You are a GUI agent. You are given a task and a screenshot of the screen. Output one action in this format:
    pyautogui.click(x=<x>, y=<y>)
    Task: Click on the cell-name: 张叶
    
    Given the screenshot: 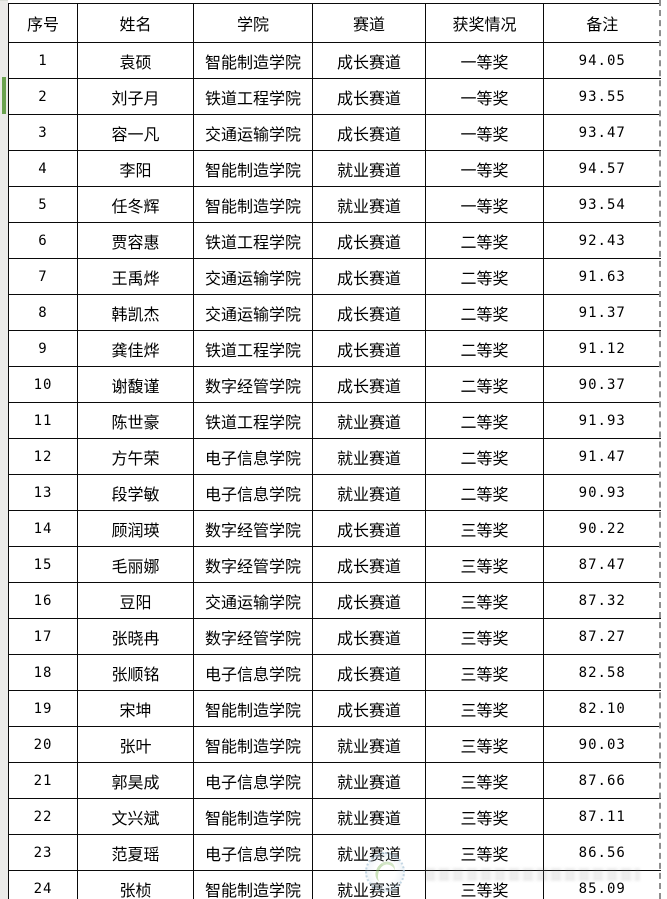 What is the action you would take?
    pyautogui.click(x=135, y=744)
    